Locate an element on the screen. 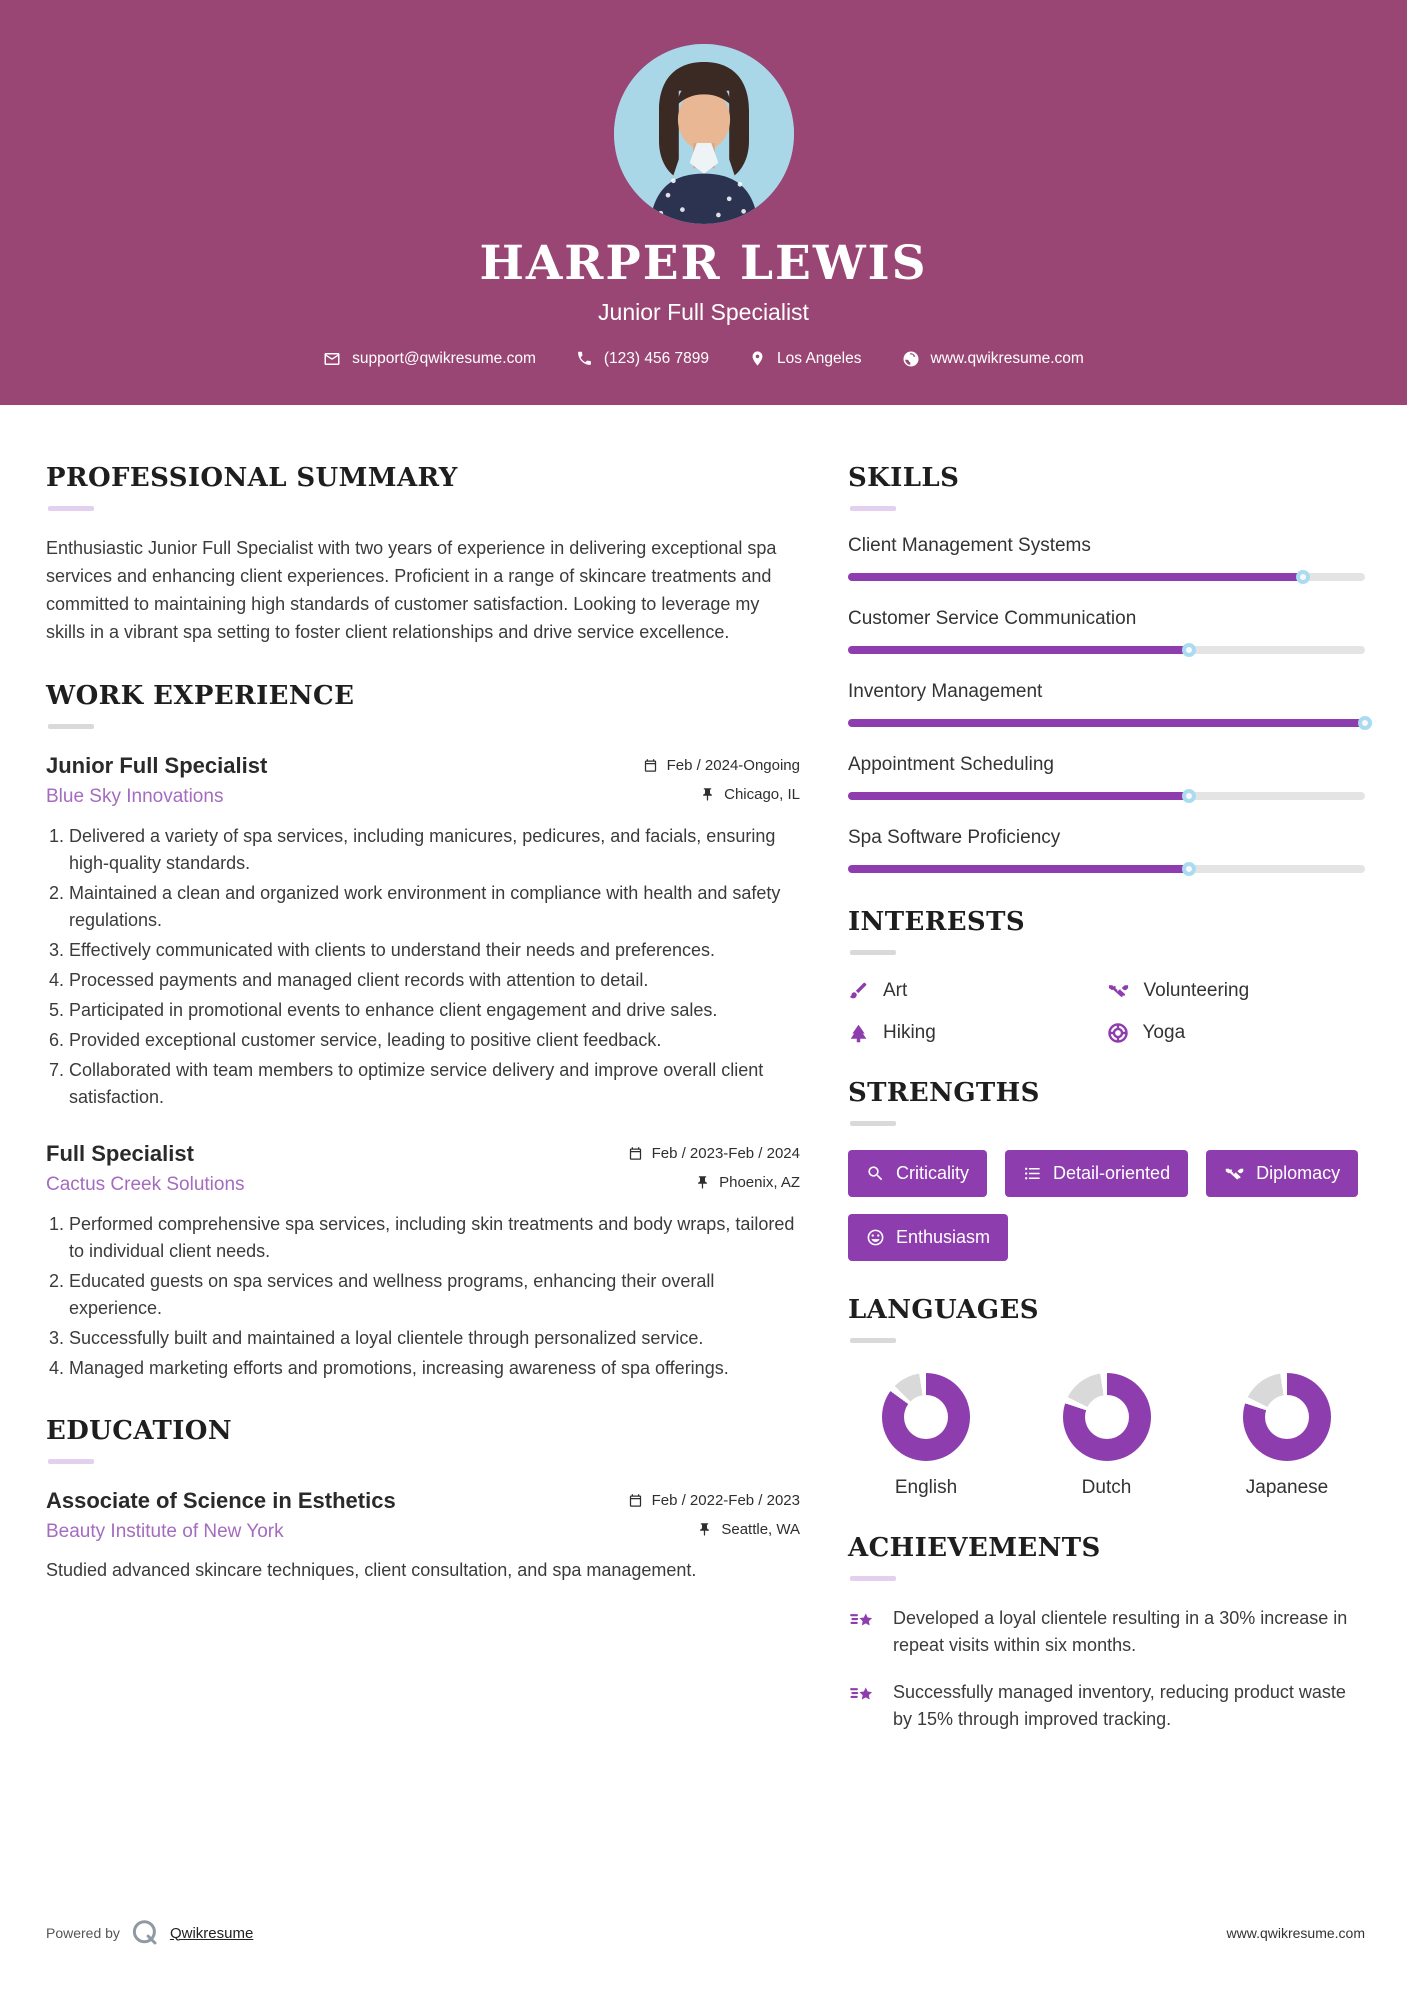  job-title: Full Specialist is located at coordinates (120, 1153).